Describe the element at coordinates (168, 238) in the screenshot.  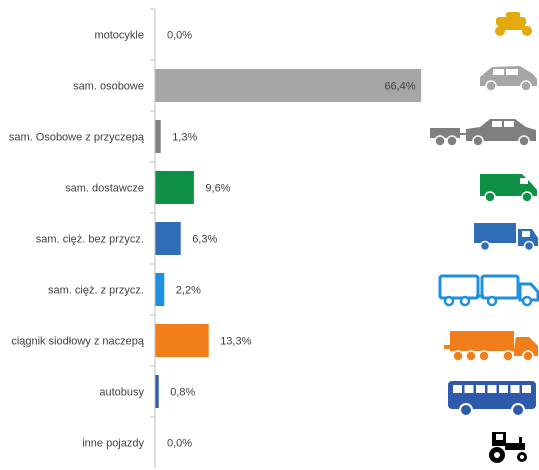
I see `bar-sam-ciez-bez-przycz` at that location.